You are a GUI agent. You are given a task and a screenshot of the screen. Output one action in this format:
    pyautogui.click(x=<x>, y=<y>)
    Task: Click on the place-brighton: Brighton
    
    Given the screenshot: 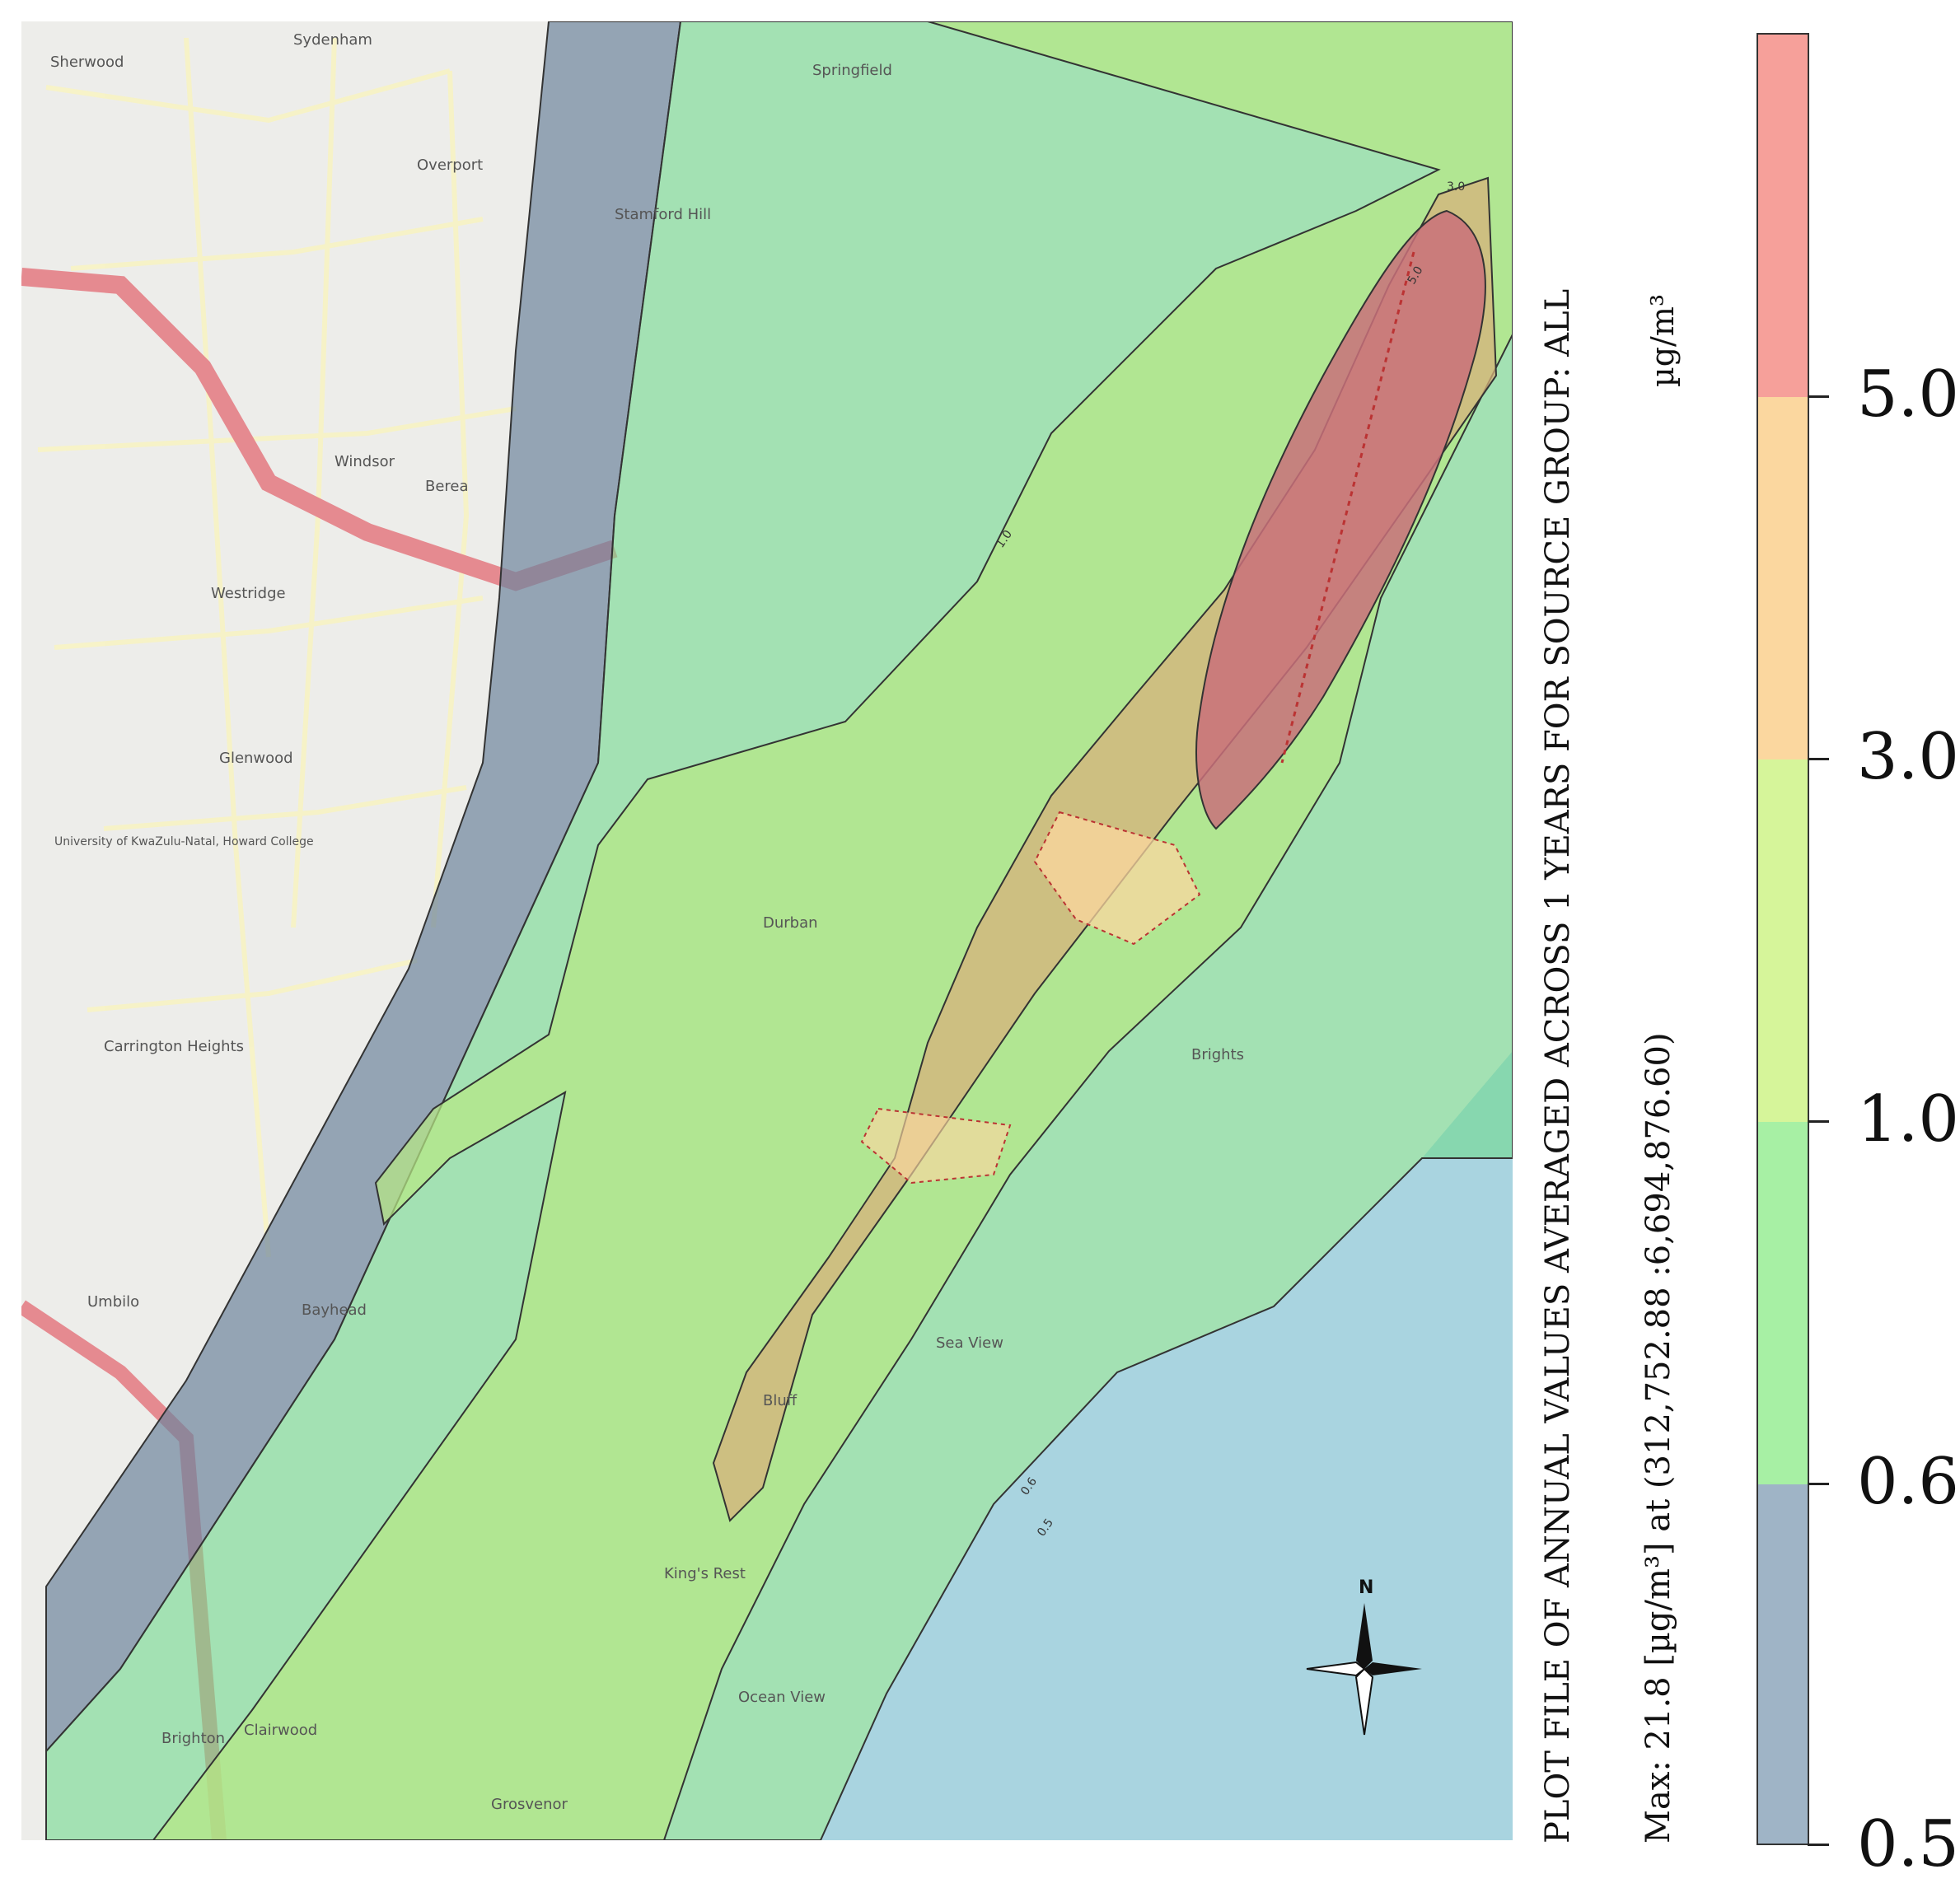 What is the action you would take?
    pyautogui.click(x=193, y=1738)
    